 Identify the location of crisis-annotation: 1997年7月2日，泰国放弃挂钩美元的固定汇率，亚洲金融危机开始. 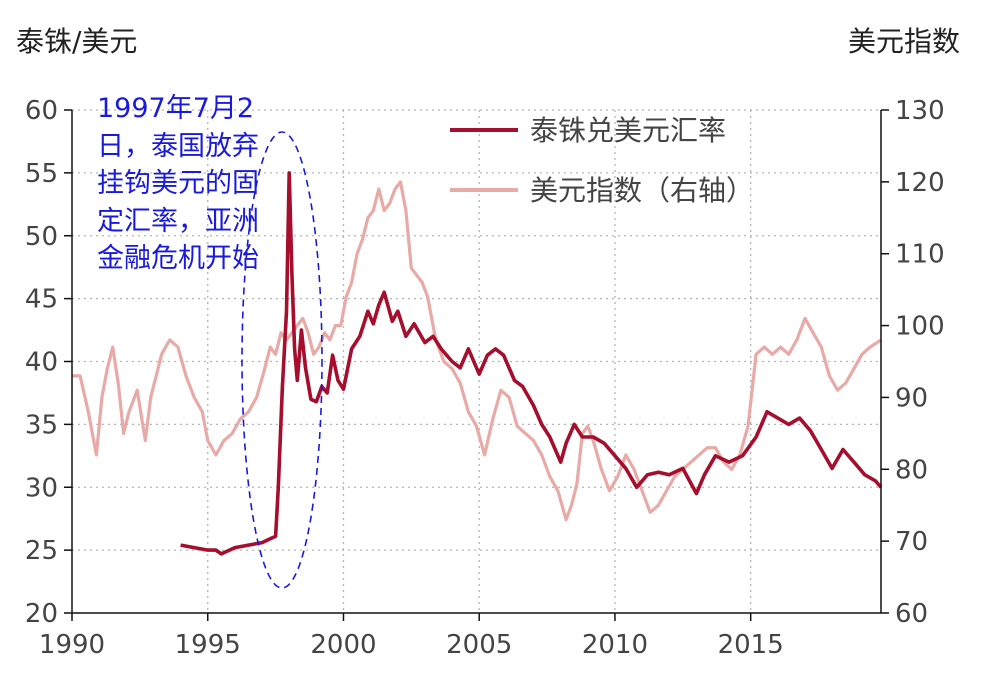
(178, 183).